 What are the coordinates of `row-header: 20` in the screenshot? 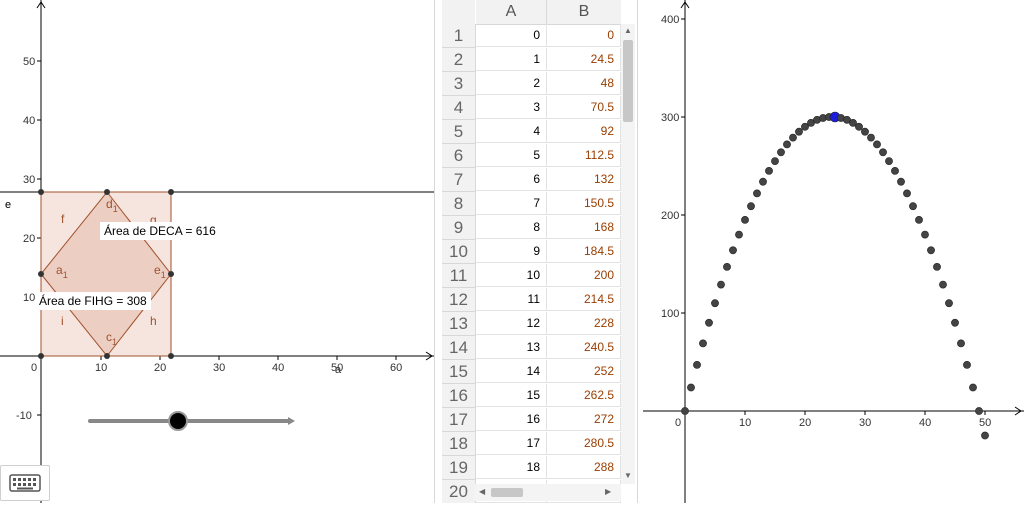 It's located at (459, 491).